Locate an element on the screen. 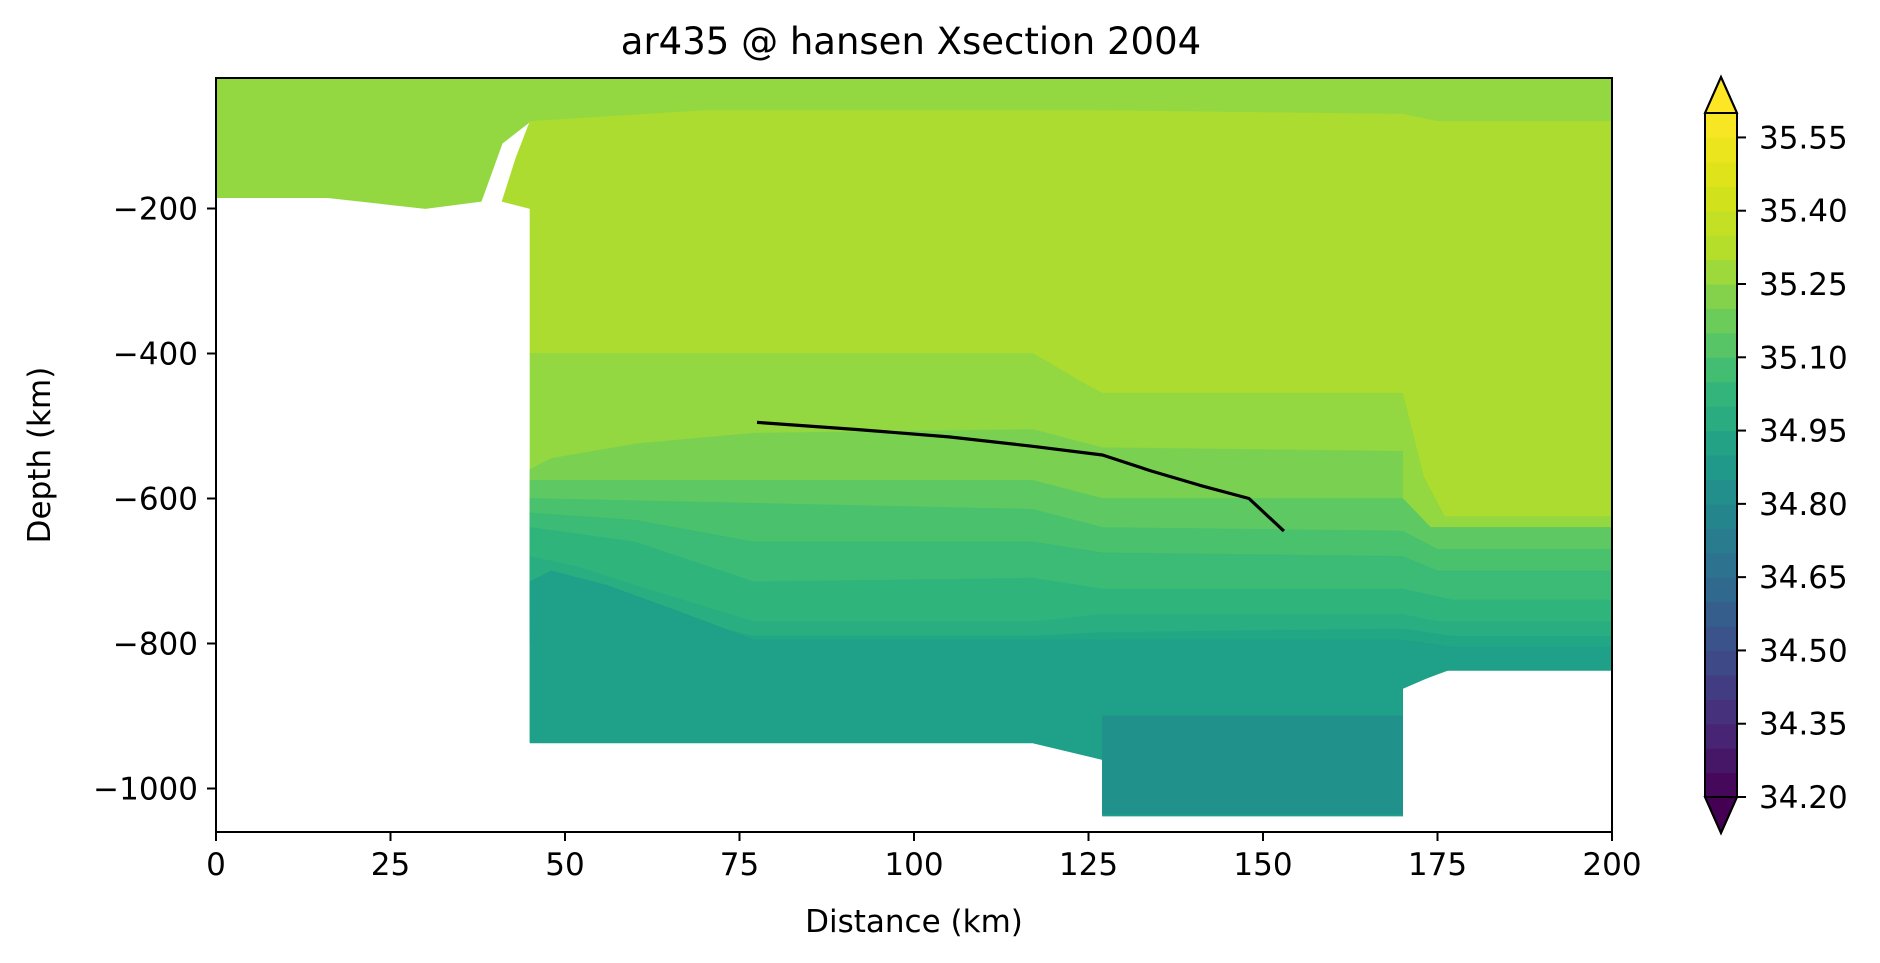 The image size is (1880, 963). x-axis: 0 25 50 75 100 125 150 175 200 is located at coordinates (924, 857).